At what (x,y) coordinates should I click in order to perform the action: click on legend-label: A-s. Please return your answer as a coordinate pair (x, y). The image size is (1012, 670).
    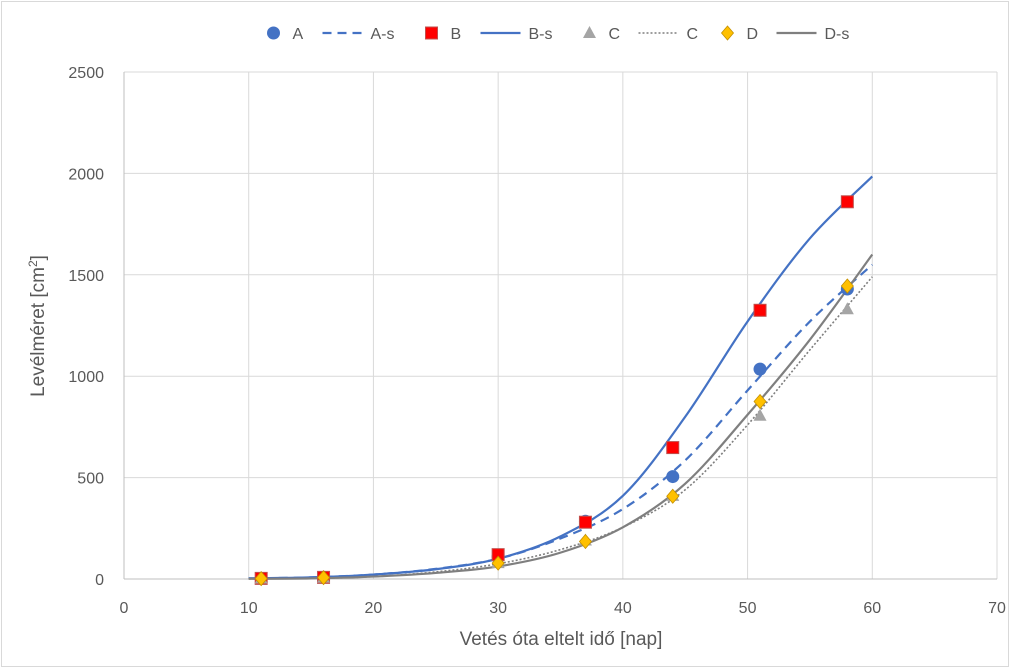
    Looking at the image, I should click on (383, 34).